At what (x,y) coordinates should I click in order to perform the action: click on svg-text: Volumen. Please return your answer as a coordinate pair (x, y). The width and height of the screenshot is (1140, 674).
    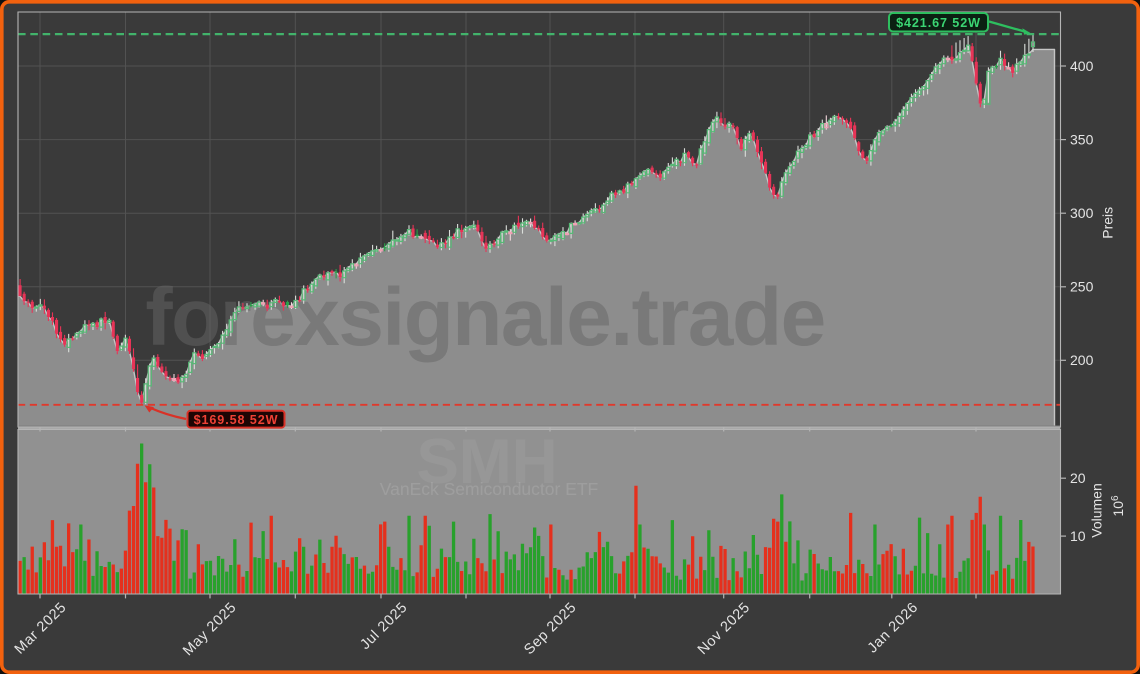
    Looking at the image, I should click on (1097, 510).